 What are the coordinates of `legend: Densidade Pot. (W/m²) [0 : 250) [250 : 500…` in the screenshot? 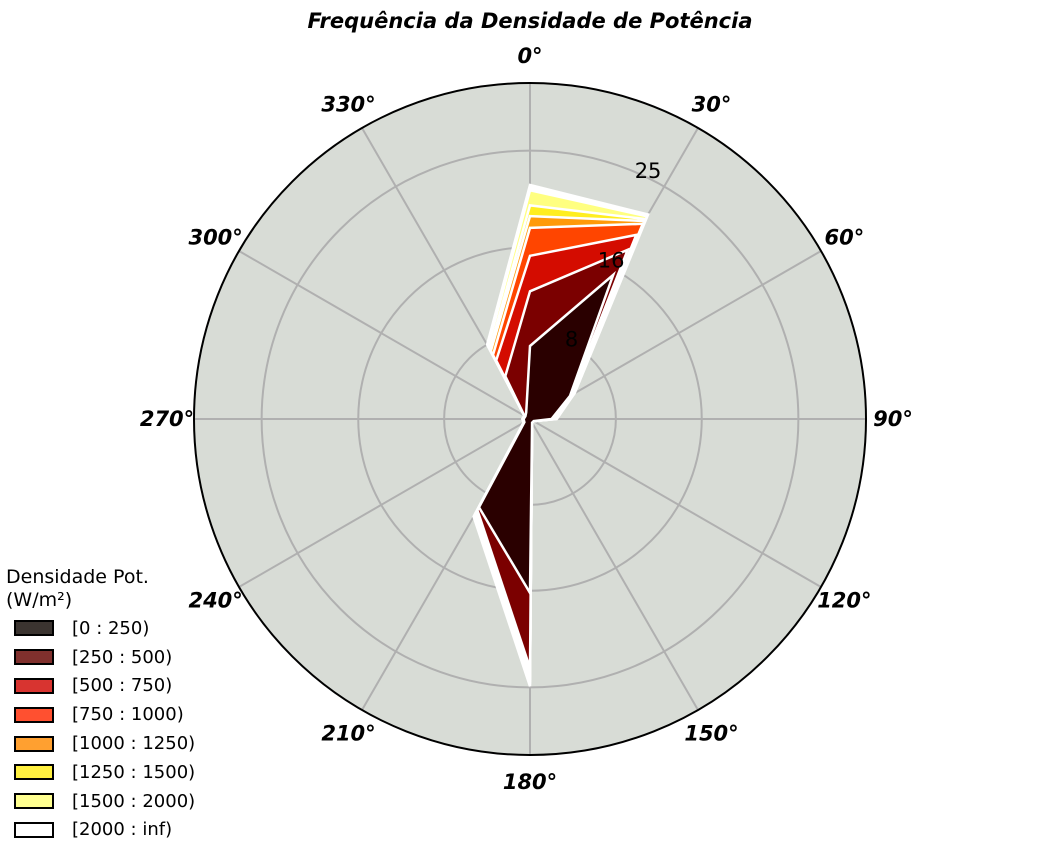 It's located at (126, 705).